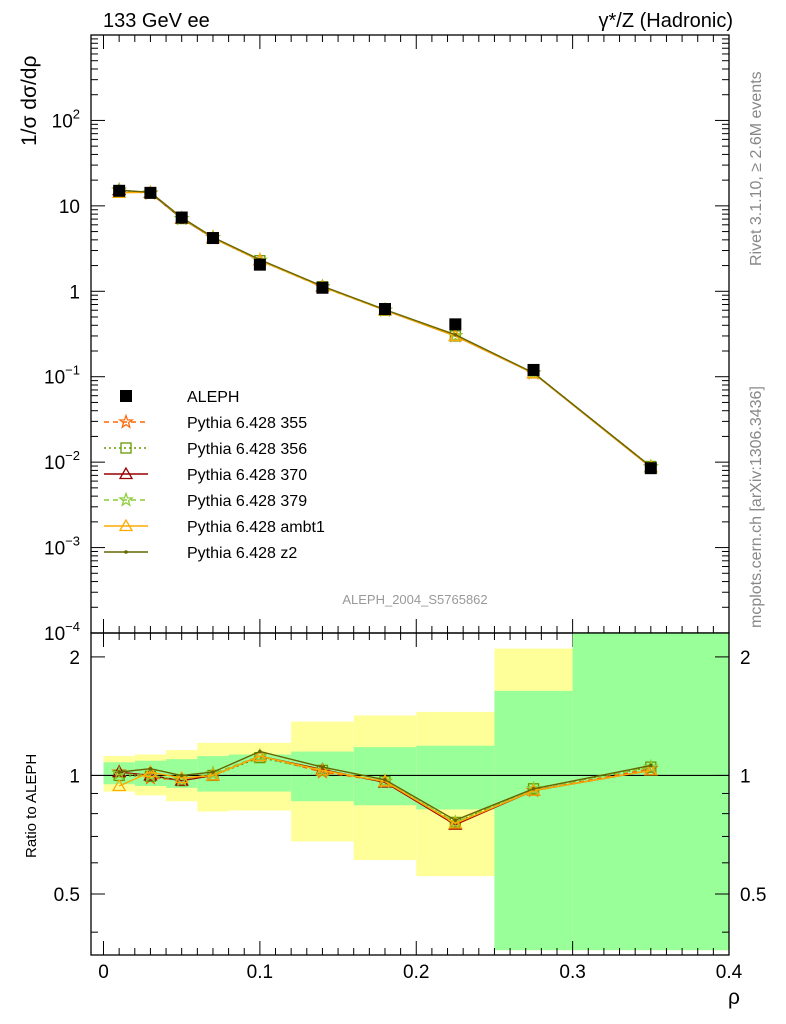  What do you see at coordinates (103, 972) in the screenshot?
I see `xtick-label: 0` at bounding box center [103, 972].